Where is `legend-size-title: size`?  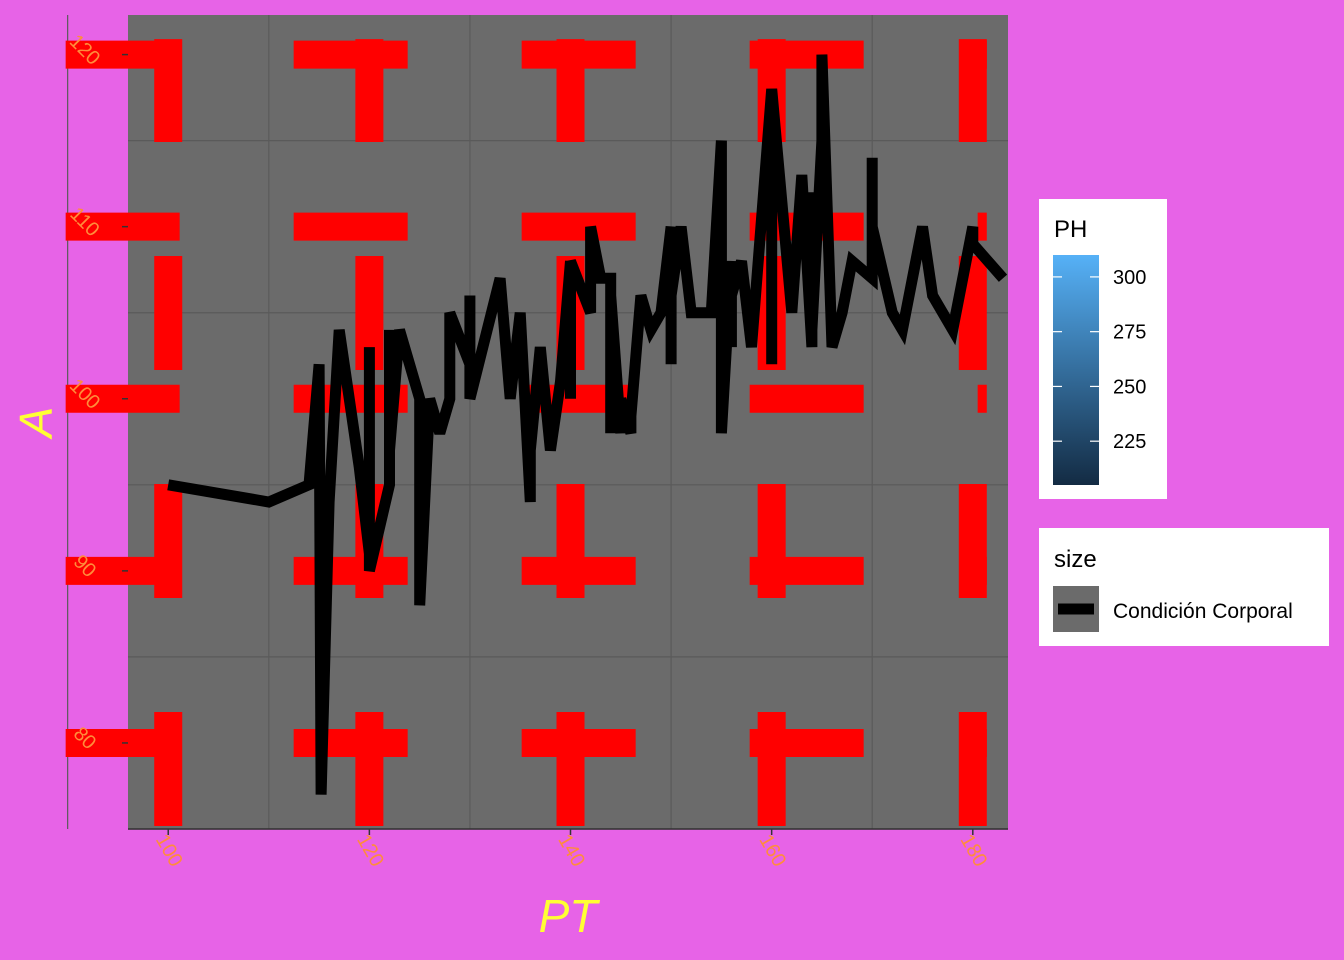 legend-size-title: size is located at coordinates (1075, 559).